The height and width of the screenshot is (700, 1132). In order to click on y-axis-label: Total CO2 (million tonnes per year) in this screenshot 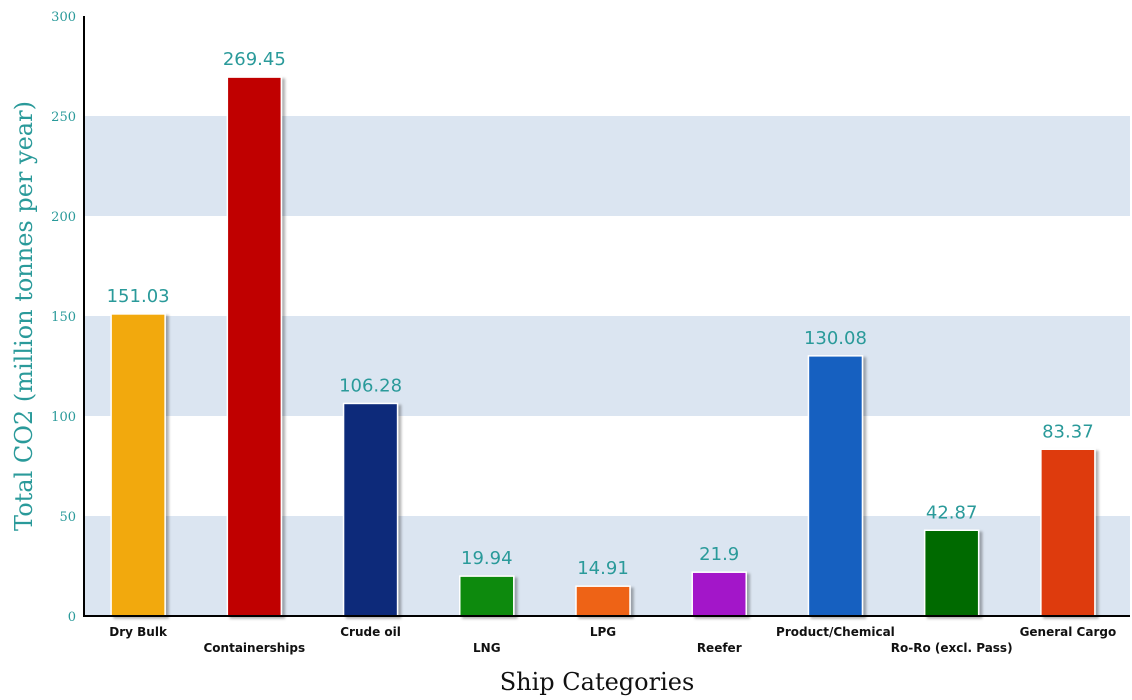, I will do `click(24, 316)`.